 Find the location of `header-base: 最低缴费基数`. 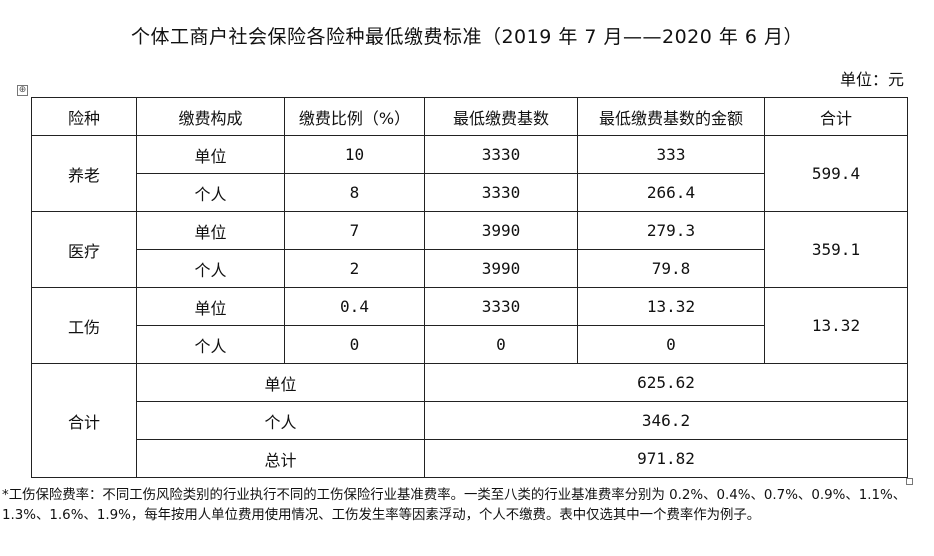

header-base: 最低缴费基数 is located at coordinates (501, 116).